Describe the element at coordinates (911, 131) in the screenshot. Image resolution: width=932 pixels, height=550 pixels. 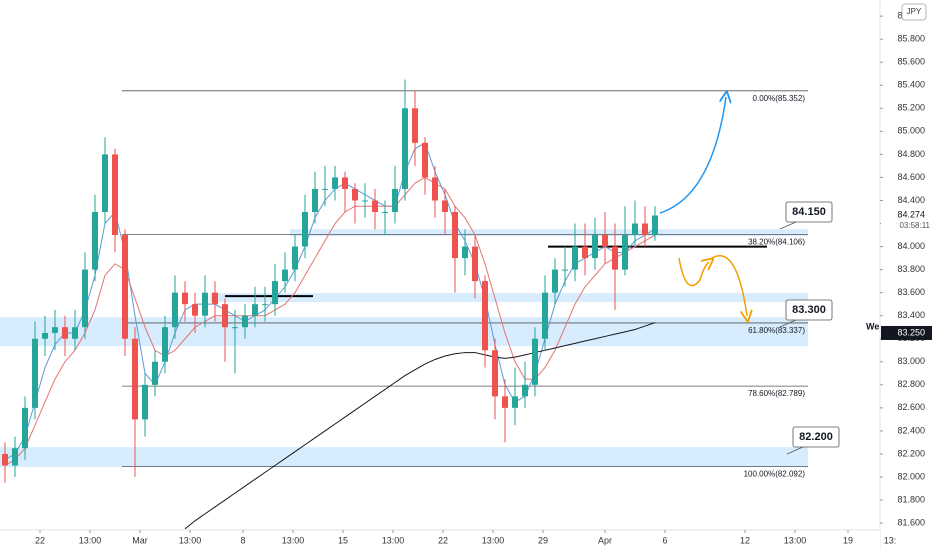
I see `y-tick-label: 85.000` at that location.